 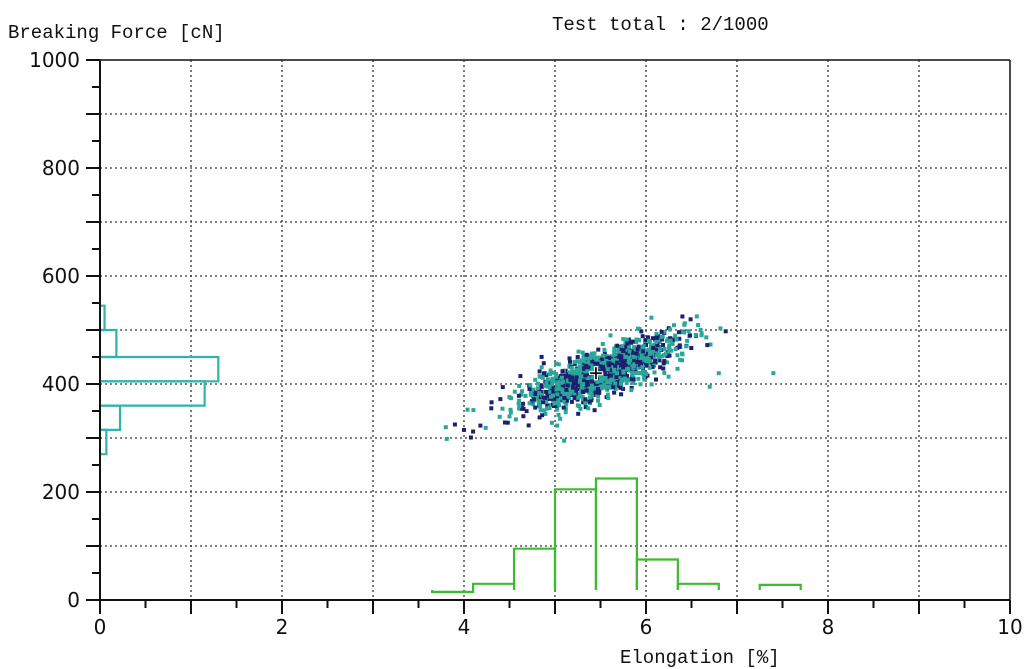 I want to click on x-tick-label: 2, so click(x=282, y=627).